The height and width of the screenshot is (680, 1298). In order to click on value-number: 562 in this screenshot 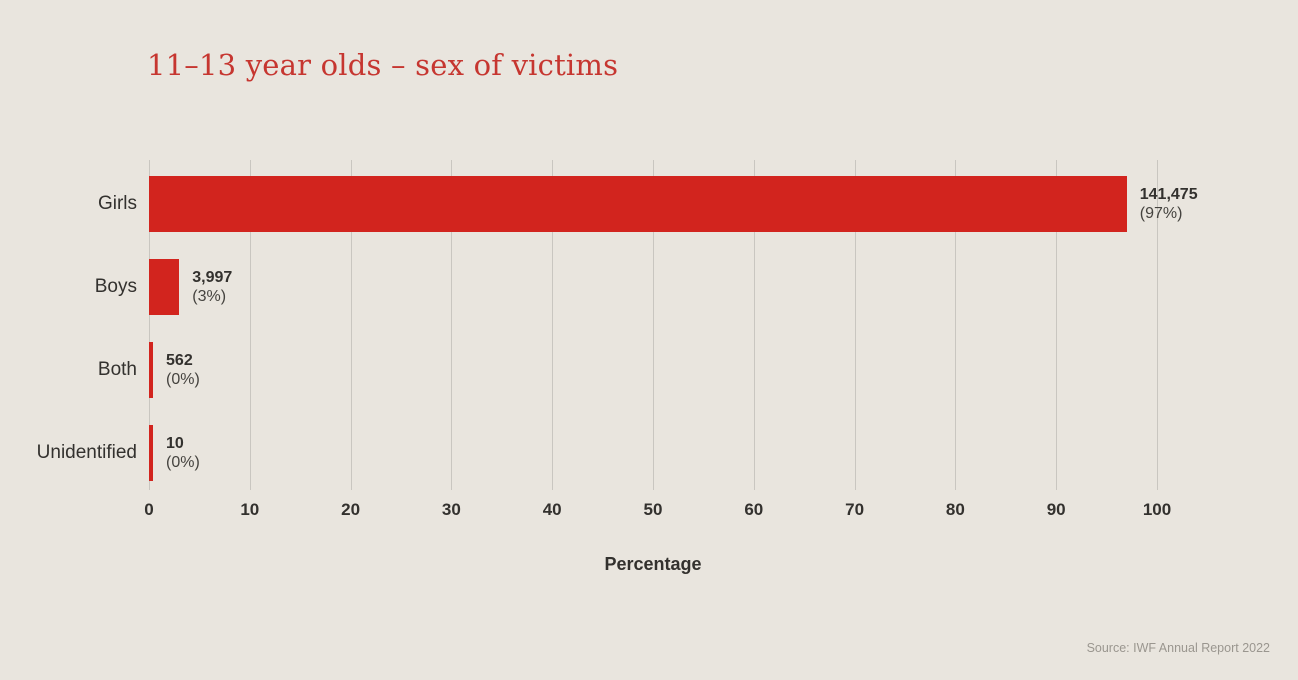, I will do `click(179, 360)`.